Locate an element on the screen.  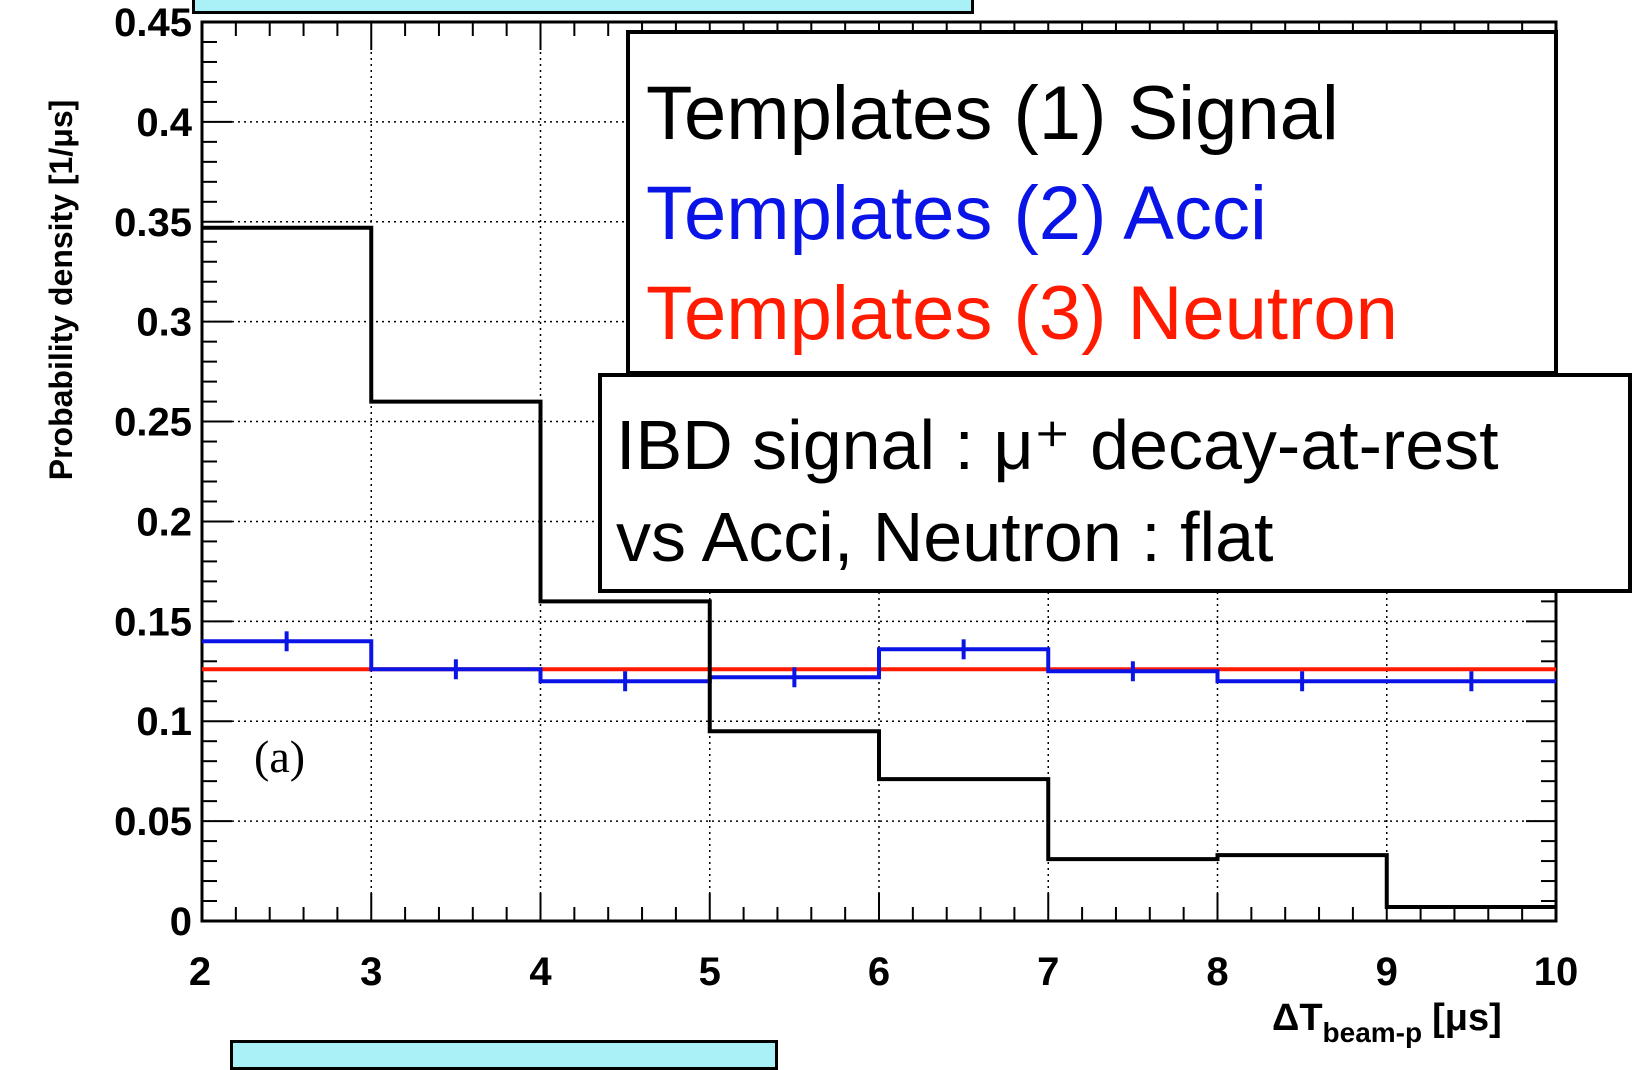
y-tick-label: 0.3 is located at coordinates (164, 323).